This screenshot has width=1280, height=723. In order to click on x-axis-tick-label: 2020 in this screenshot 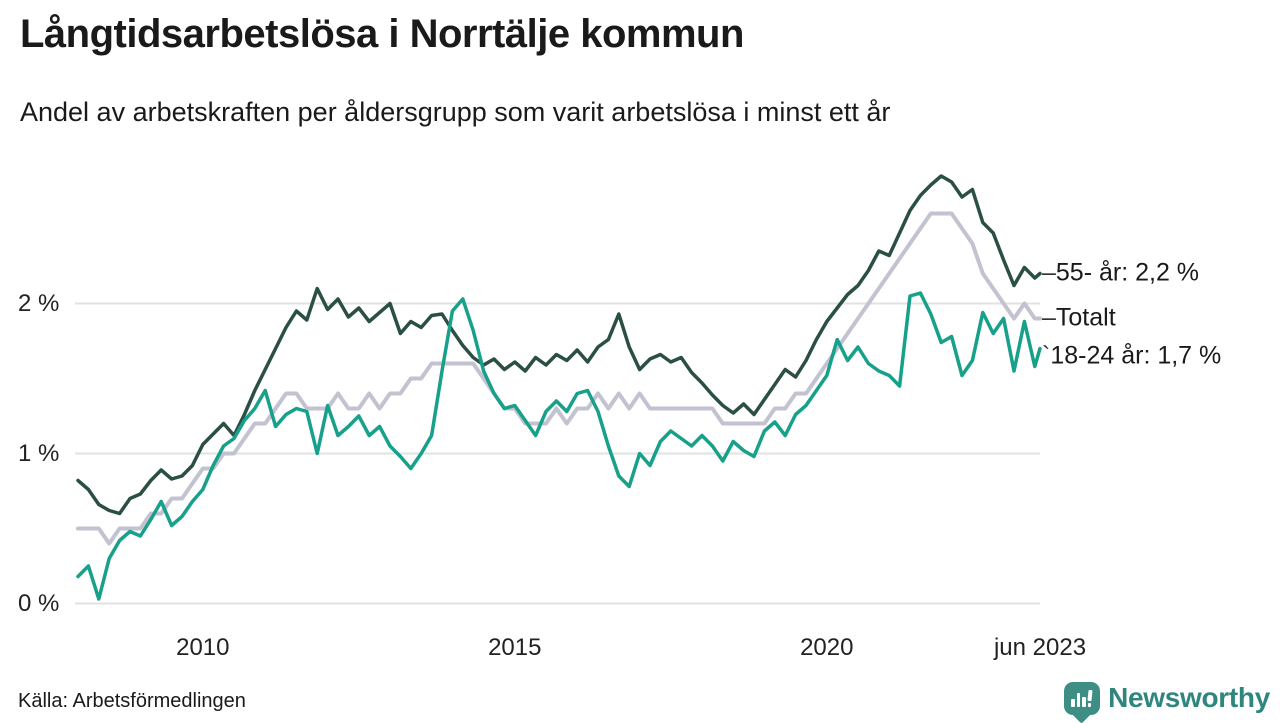, I will do `click(827, 647)`.